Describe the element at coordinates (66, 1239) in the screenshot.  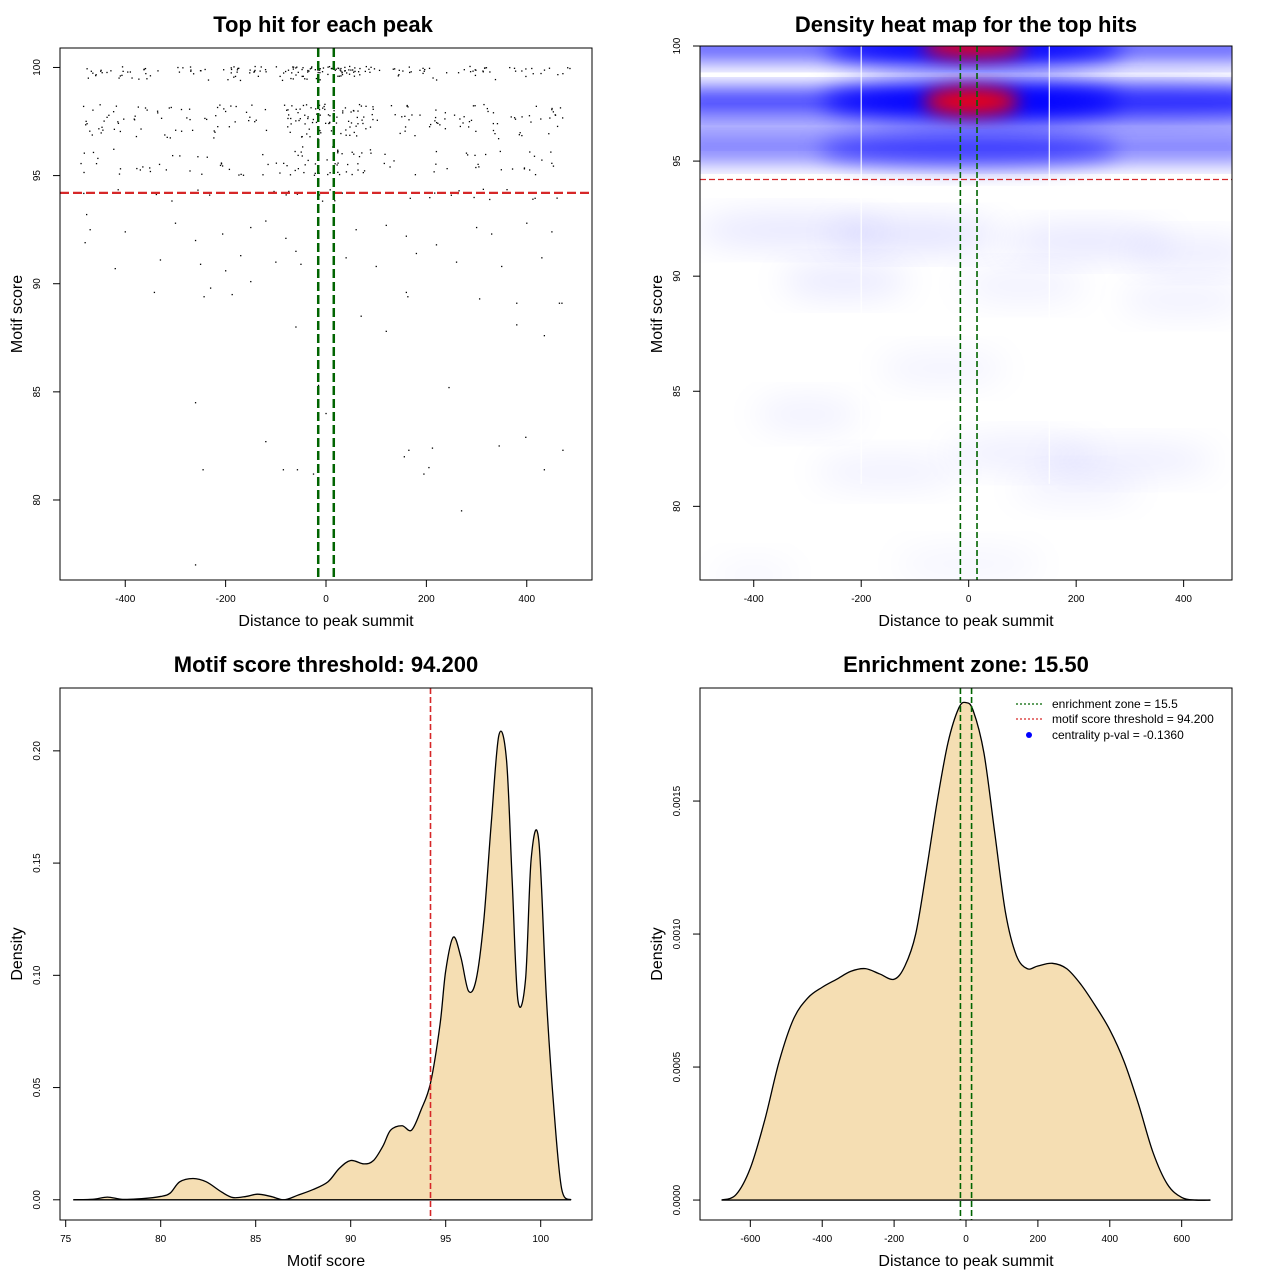
I see `score-density-x-tick-label: 75` at that location.